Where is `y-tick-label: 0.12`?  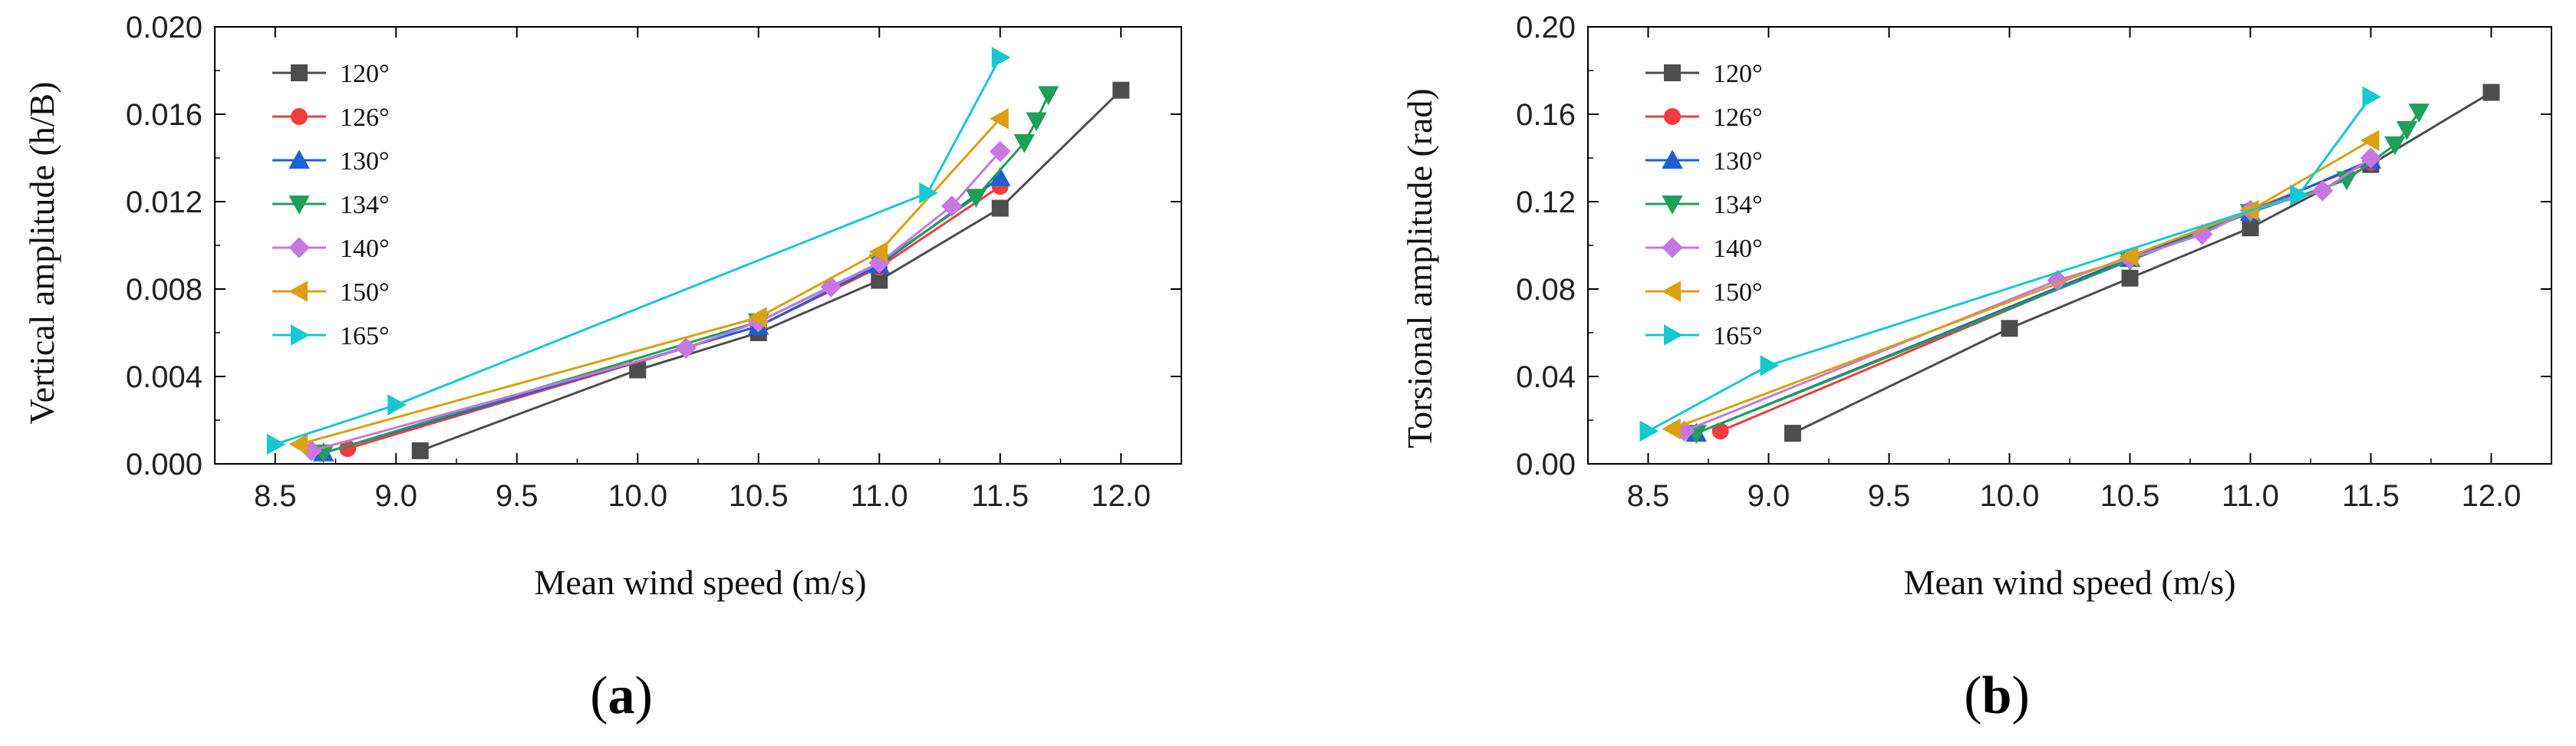 y-tick-label: 0.12 is located at coordinates (1546, 202).